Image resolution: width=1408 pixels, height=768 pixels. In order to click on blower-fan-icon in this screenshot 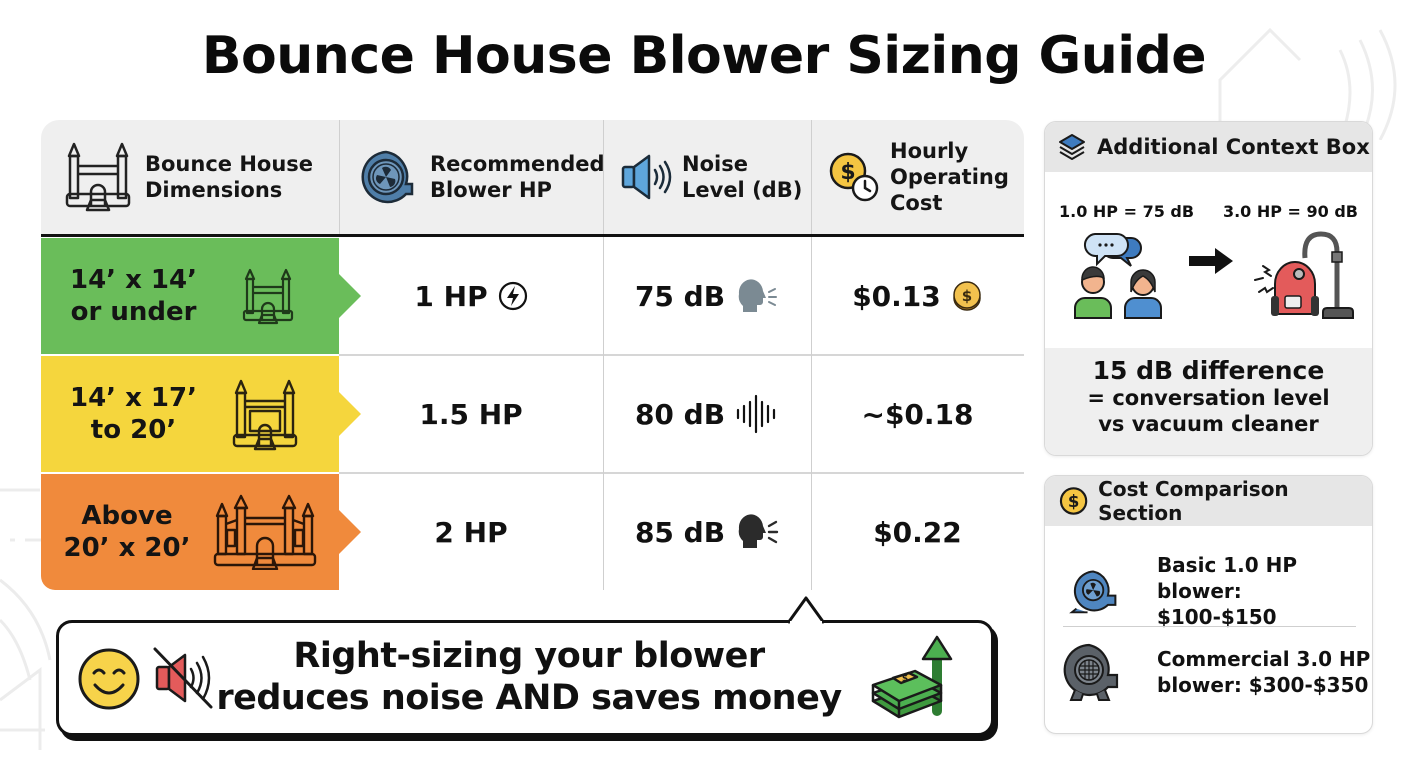, I will do `click(387, 177)`.